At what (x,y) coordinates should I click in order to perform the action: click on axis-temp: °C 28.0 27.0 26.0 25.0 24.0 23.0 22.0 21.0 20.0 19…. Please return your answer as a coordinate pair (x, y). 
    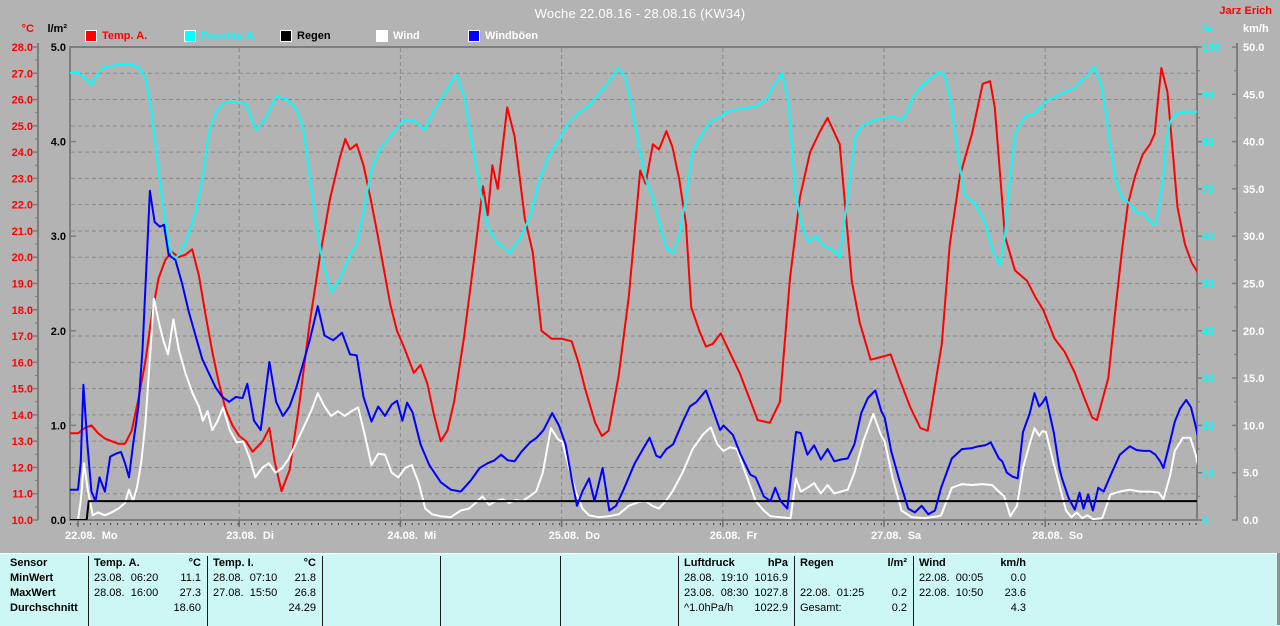
    Looking at the image, I should click on (25, 275).